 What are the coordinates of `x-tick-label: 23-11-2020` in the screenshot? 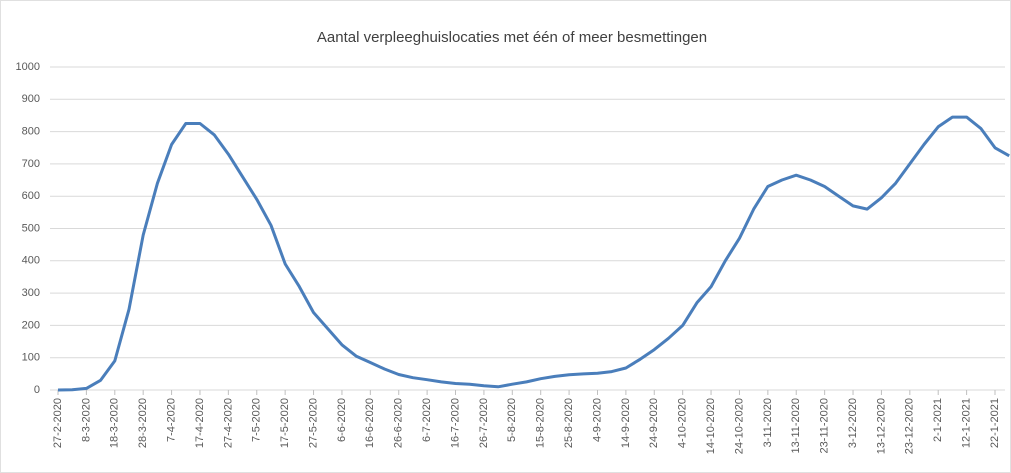 It's located at (825, 425).